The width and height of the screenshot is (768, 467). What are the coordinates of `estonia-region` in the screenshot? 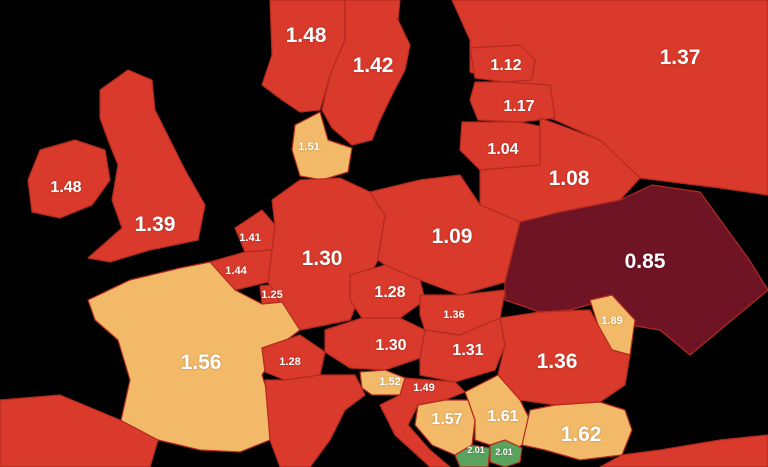 It's located at (502, 63).